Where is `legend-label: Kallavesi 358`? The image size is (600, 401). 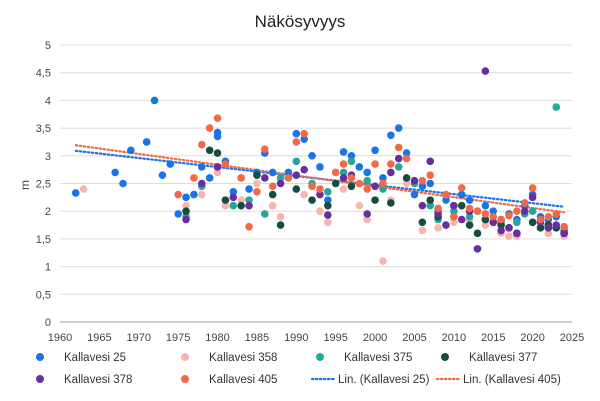
legend-label: Kallavesi 358 is located at coordinates (243, 358).